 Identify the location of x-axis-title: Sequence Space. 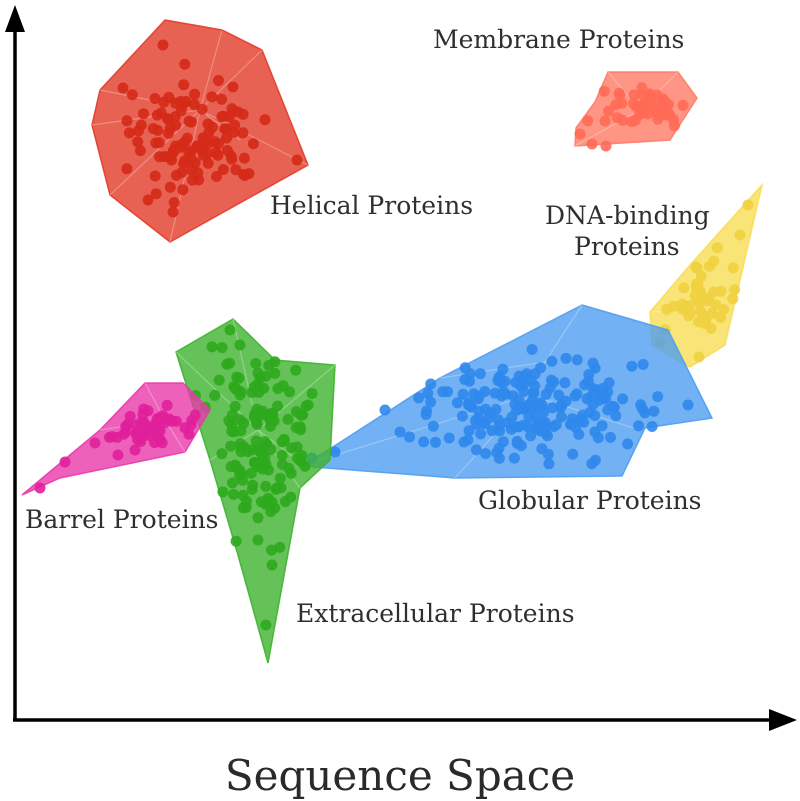
(400, 775).